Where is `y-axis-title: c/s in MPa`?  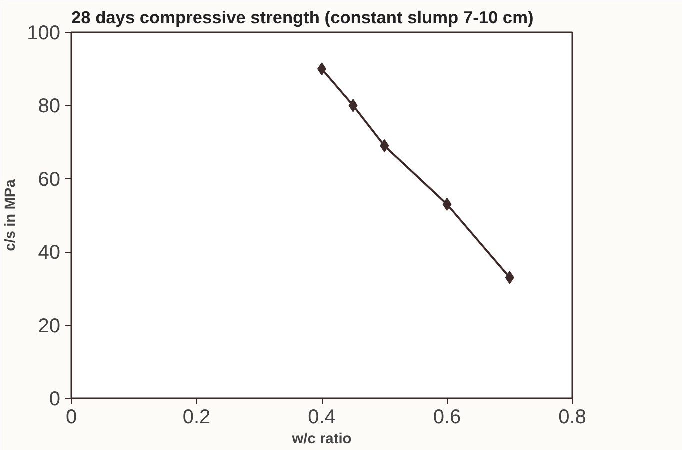
y-axis-title: c/s in MPa is located at coordinates (11, 215).